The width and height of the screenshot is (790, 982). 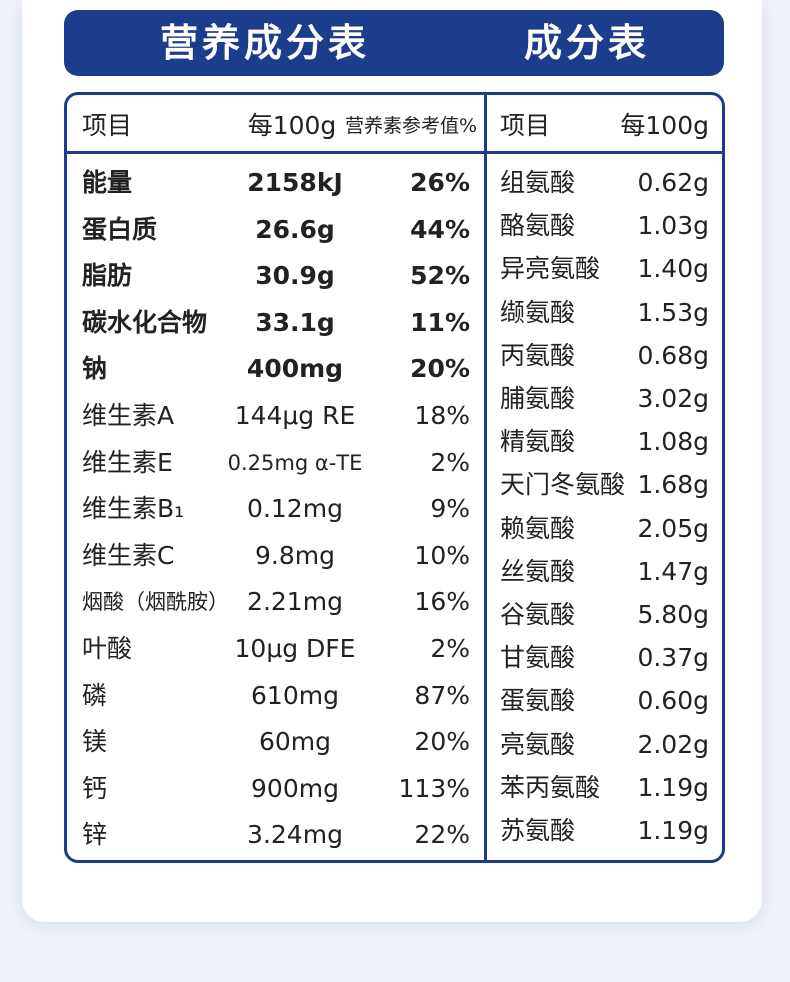 What do you see at coordinates (673, 398) in the screenshot?
I see `cell: 3.02g` at bounding box center [673, 398].